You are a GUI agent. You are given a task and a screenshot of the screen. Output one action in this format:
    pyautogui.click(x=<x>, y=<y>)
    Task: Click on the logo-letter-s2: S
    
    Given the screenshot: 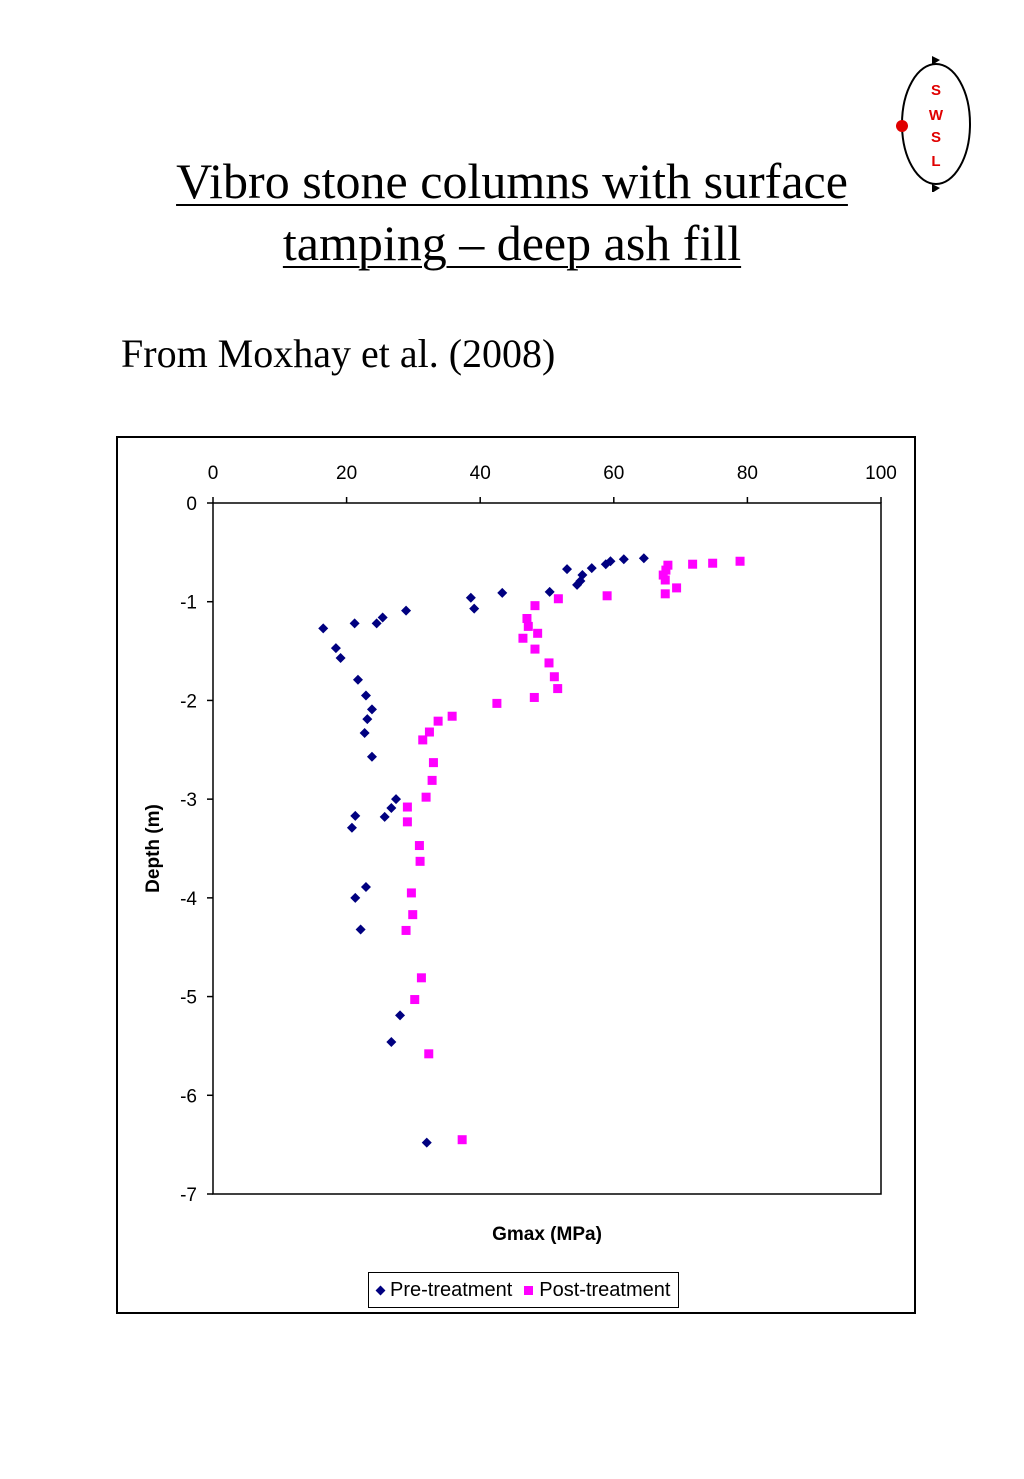 What is the action you would take?
    pyautogui.click(x=936, y=137)
    